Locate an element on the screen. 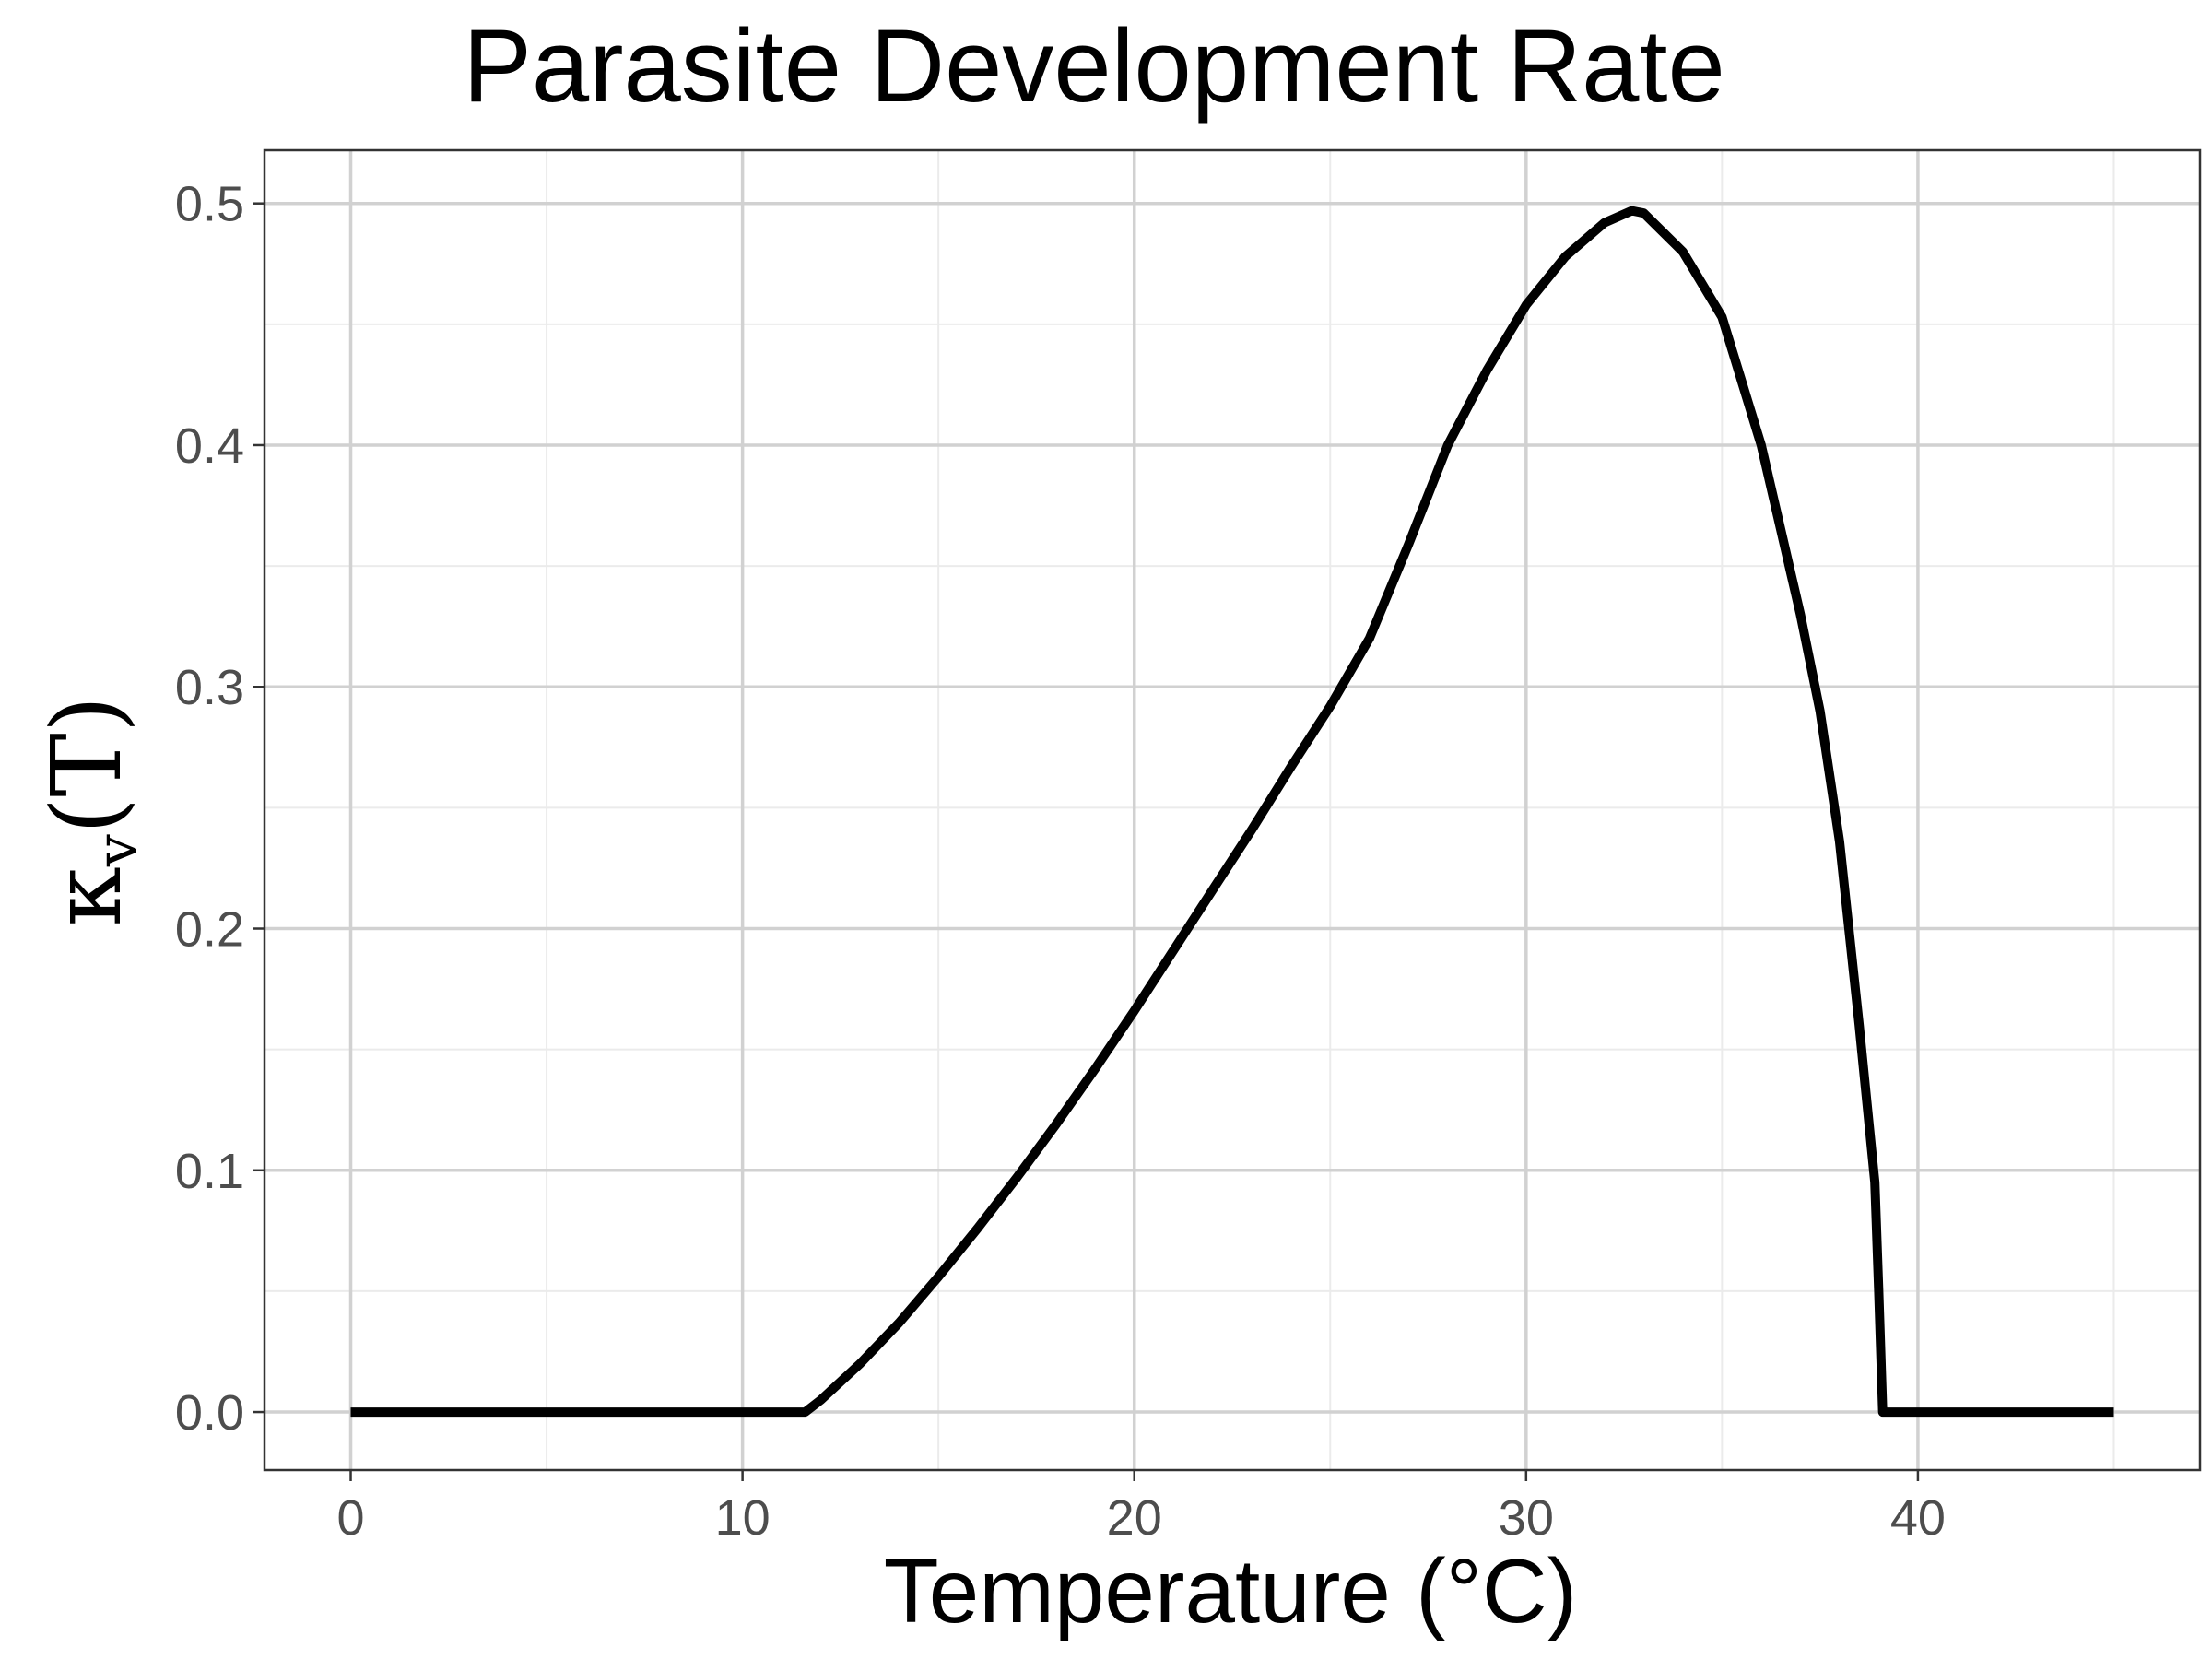  y-tick-label: 0.1 is located at coordinates (209, 1171).